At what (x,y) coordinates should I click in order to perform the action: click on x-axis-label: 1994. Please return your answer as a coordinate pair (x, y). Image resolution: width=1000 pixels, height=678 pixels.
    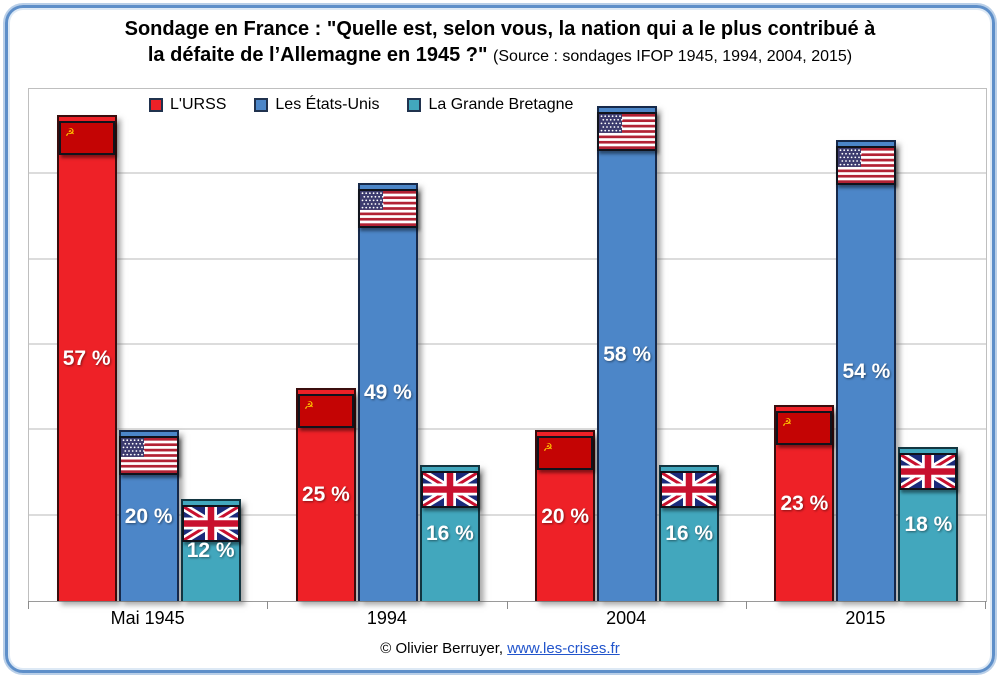
    Looking at the image, I should click on (386, 618).